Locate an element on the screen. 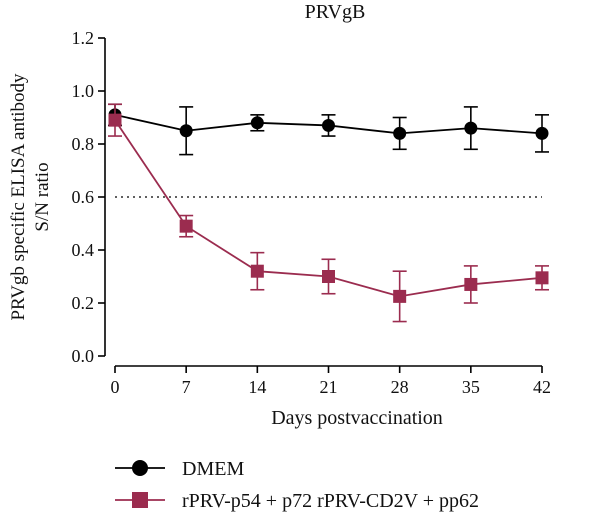 Image resolution: width=600 pixels, height=515 pixels. legend: DMEM rPRV-p54 + p72 rPRV-CD2V + pp62 is located at coordinates (297, 485).